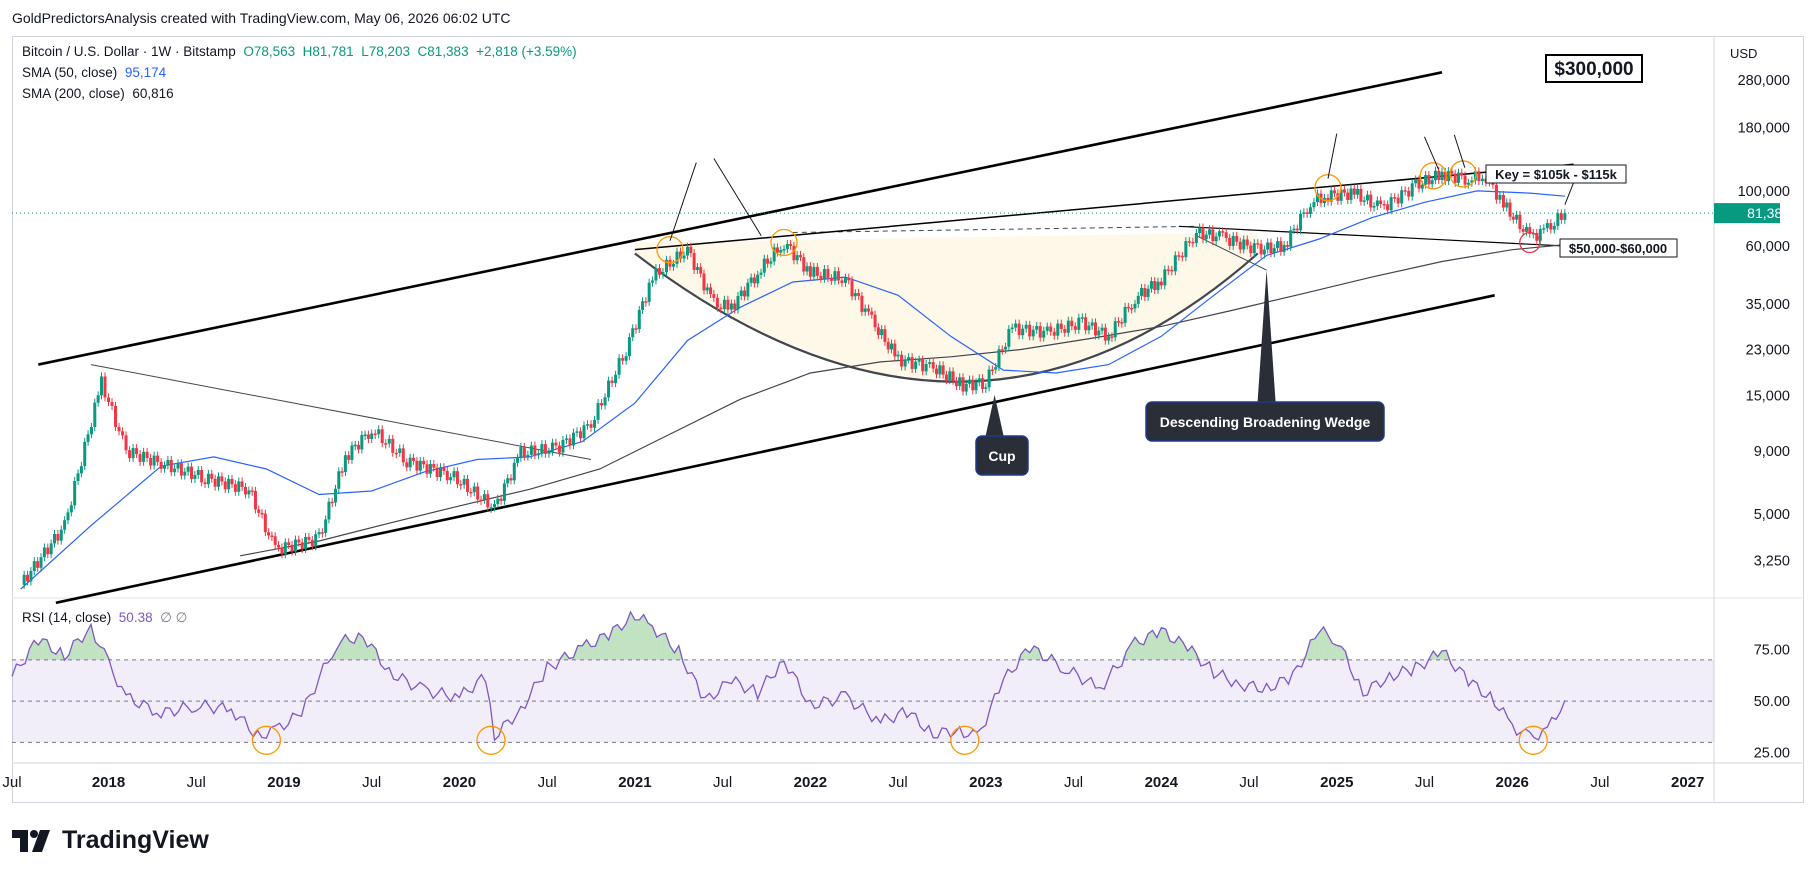 The height and width of the screenshot is (877, 1814). I want to click on sma50-value: 95,174, so click(145, 72).